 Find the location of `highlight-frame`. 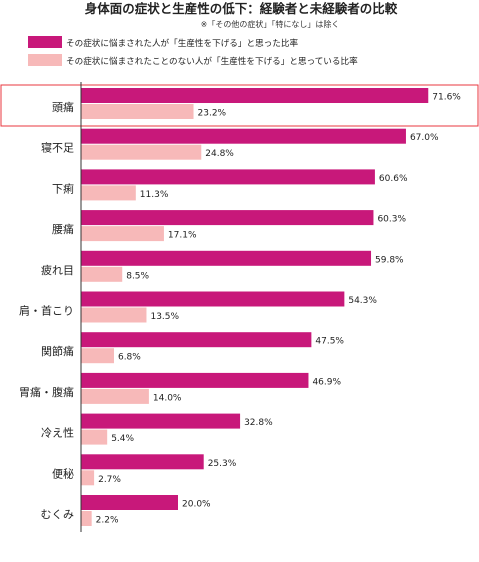

highlight-frame is located at coordinates (239, 105).